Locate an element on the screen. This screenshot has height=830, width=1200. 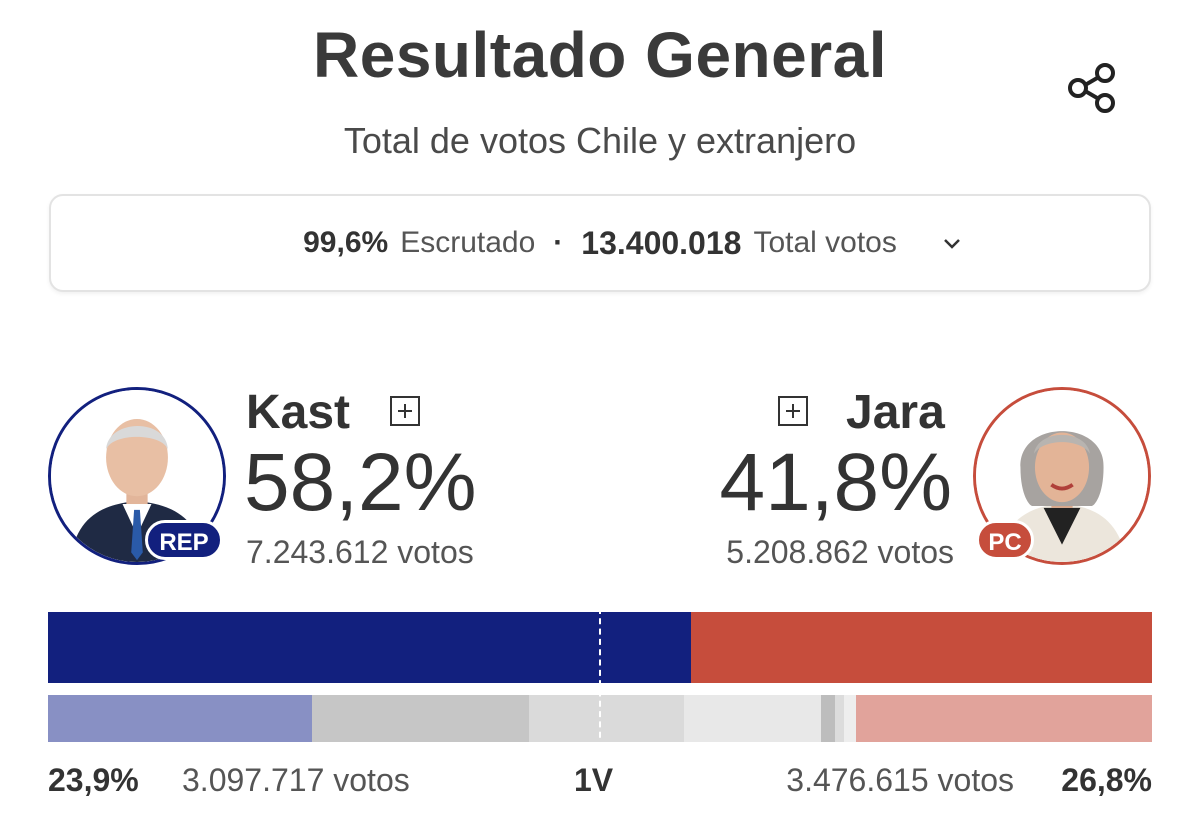
candidate-photo-kast is located at coordinates (137, 476).